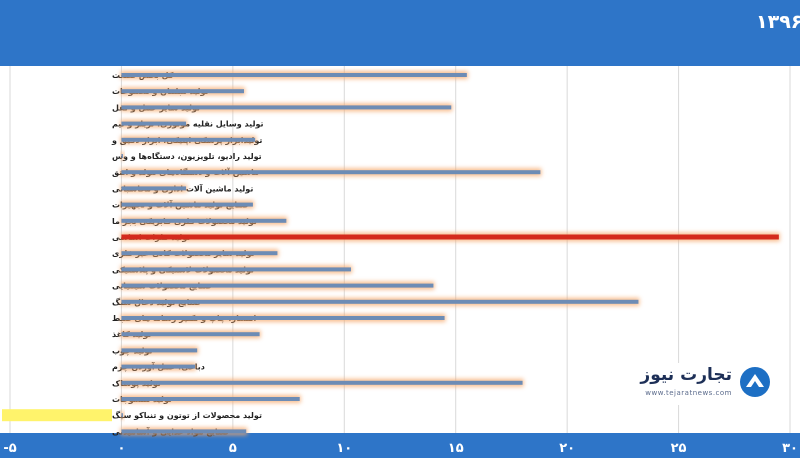  Describe the element at coordinates (567, 448) in the screenshot. I see `x-tick-label: ۲۰` at that location.